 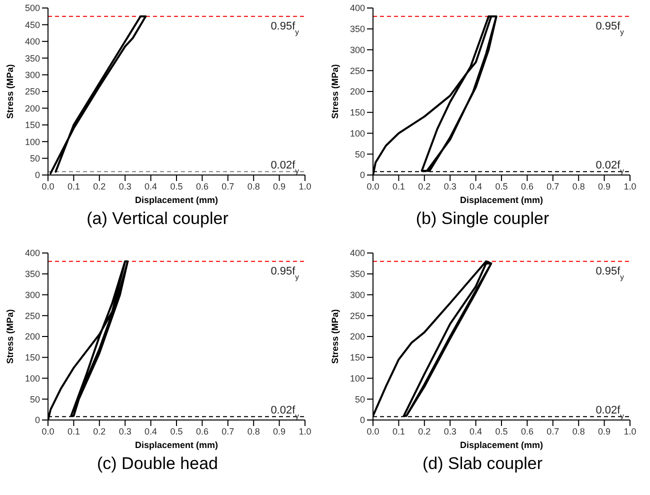 I want to click on text: (c) Double head, so click(x=157, y=464).